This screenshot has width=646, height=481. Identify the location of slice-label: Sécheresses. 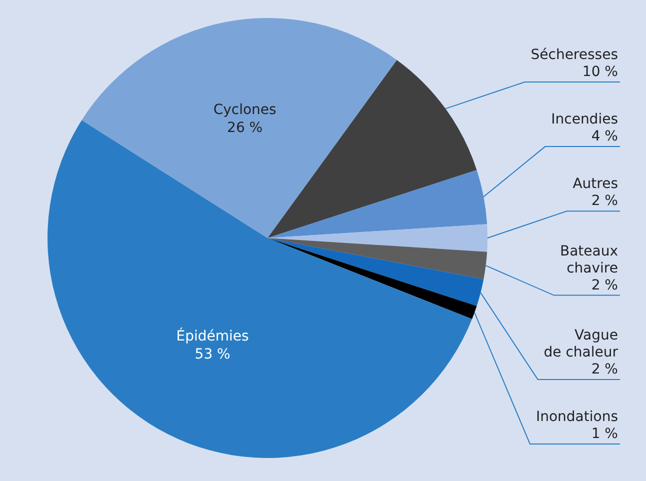
(574, 55).